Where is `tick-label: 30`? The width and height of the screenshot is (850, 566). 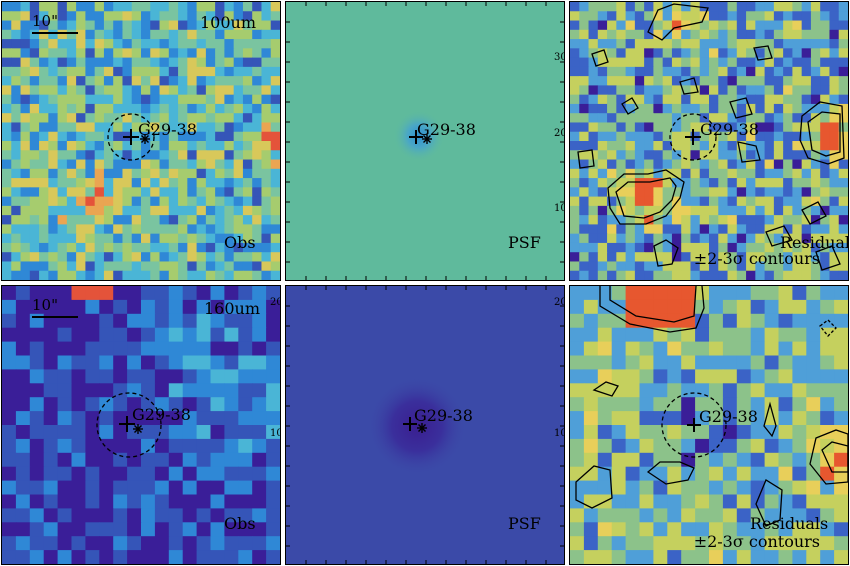 tick-label: 30 is located at coordinates (559, 57).